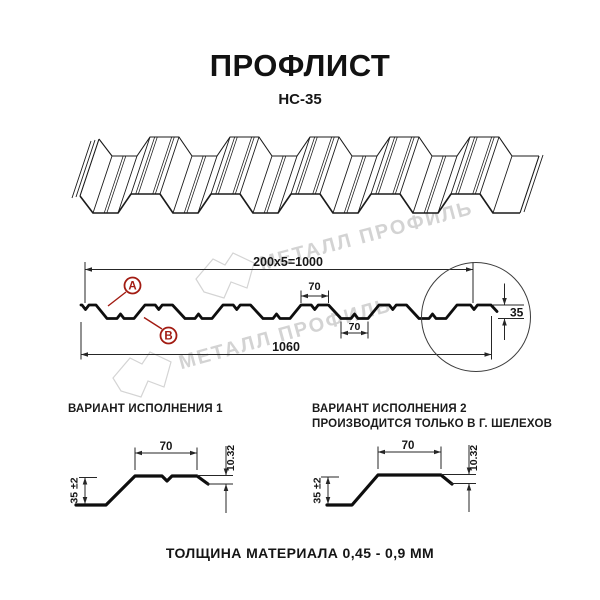  I want to click on variant1-detail-drawing, so click(153, 479).